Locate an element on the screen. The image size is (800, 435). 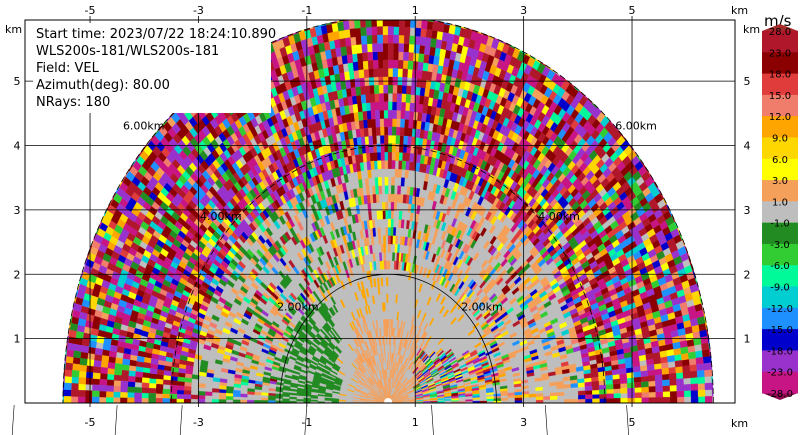
colorbar-tick-label: 23.0 is located at coordinates (780, 53).